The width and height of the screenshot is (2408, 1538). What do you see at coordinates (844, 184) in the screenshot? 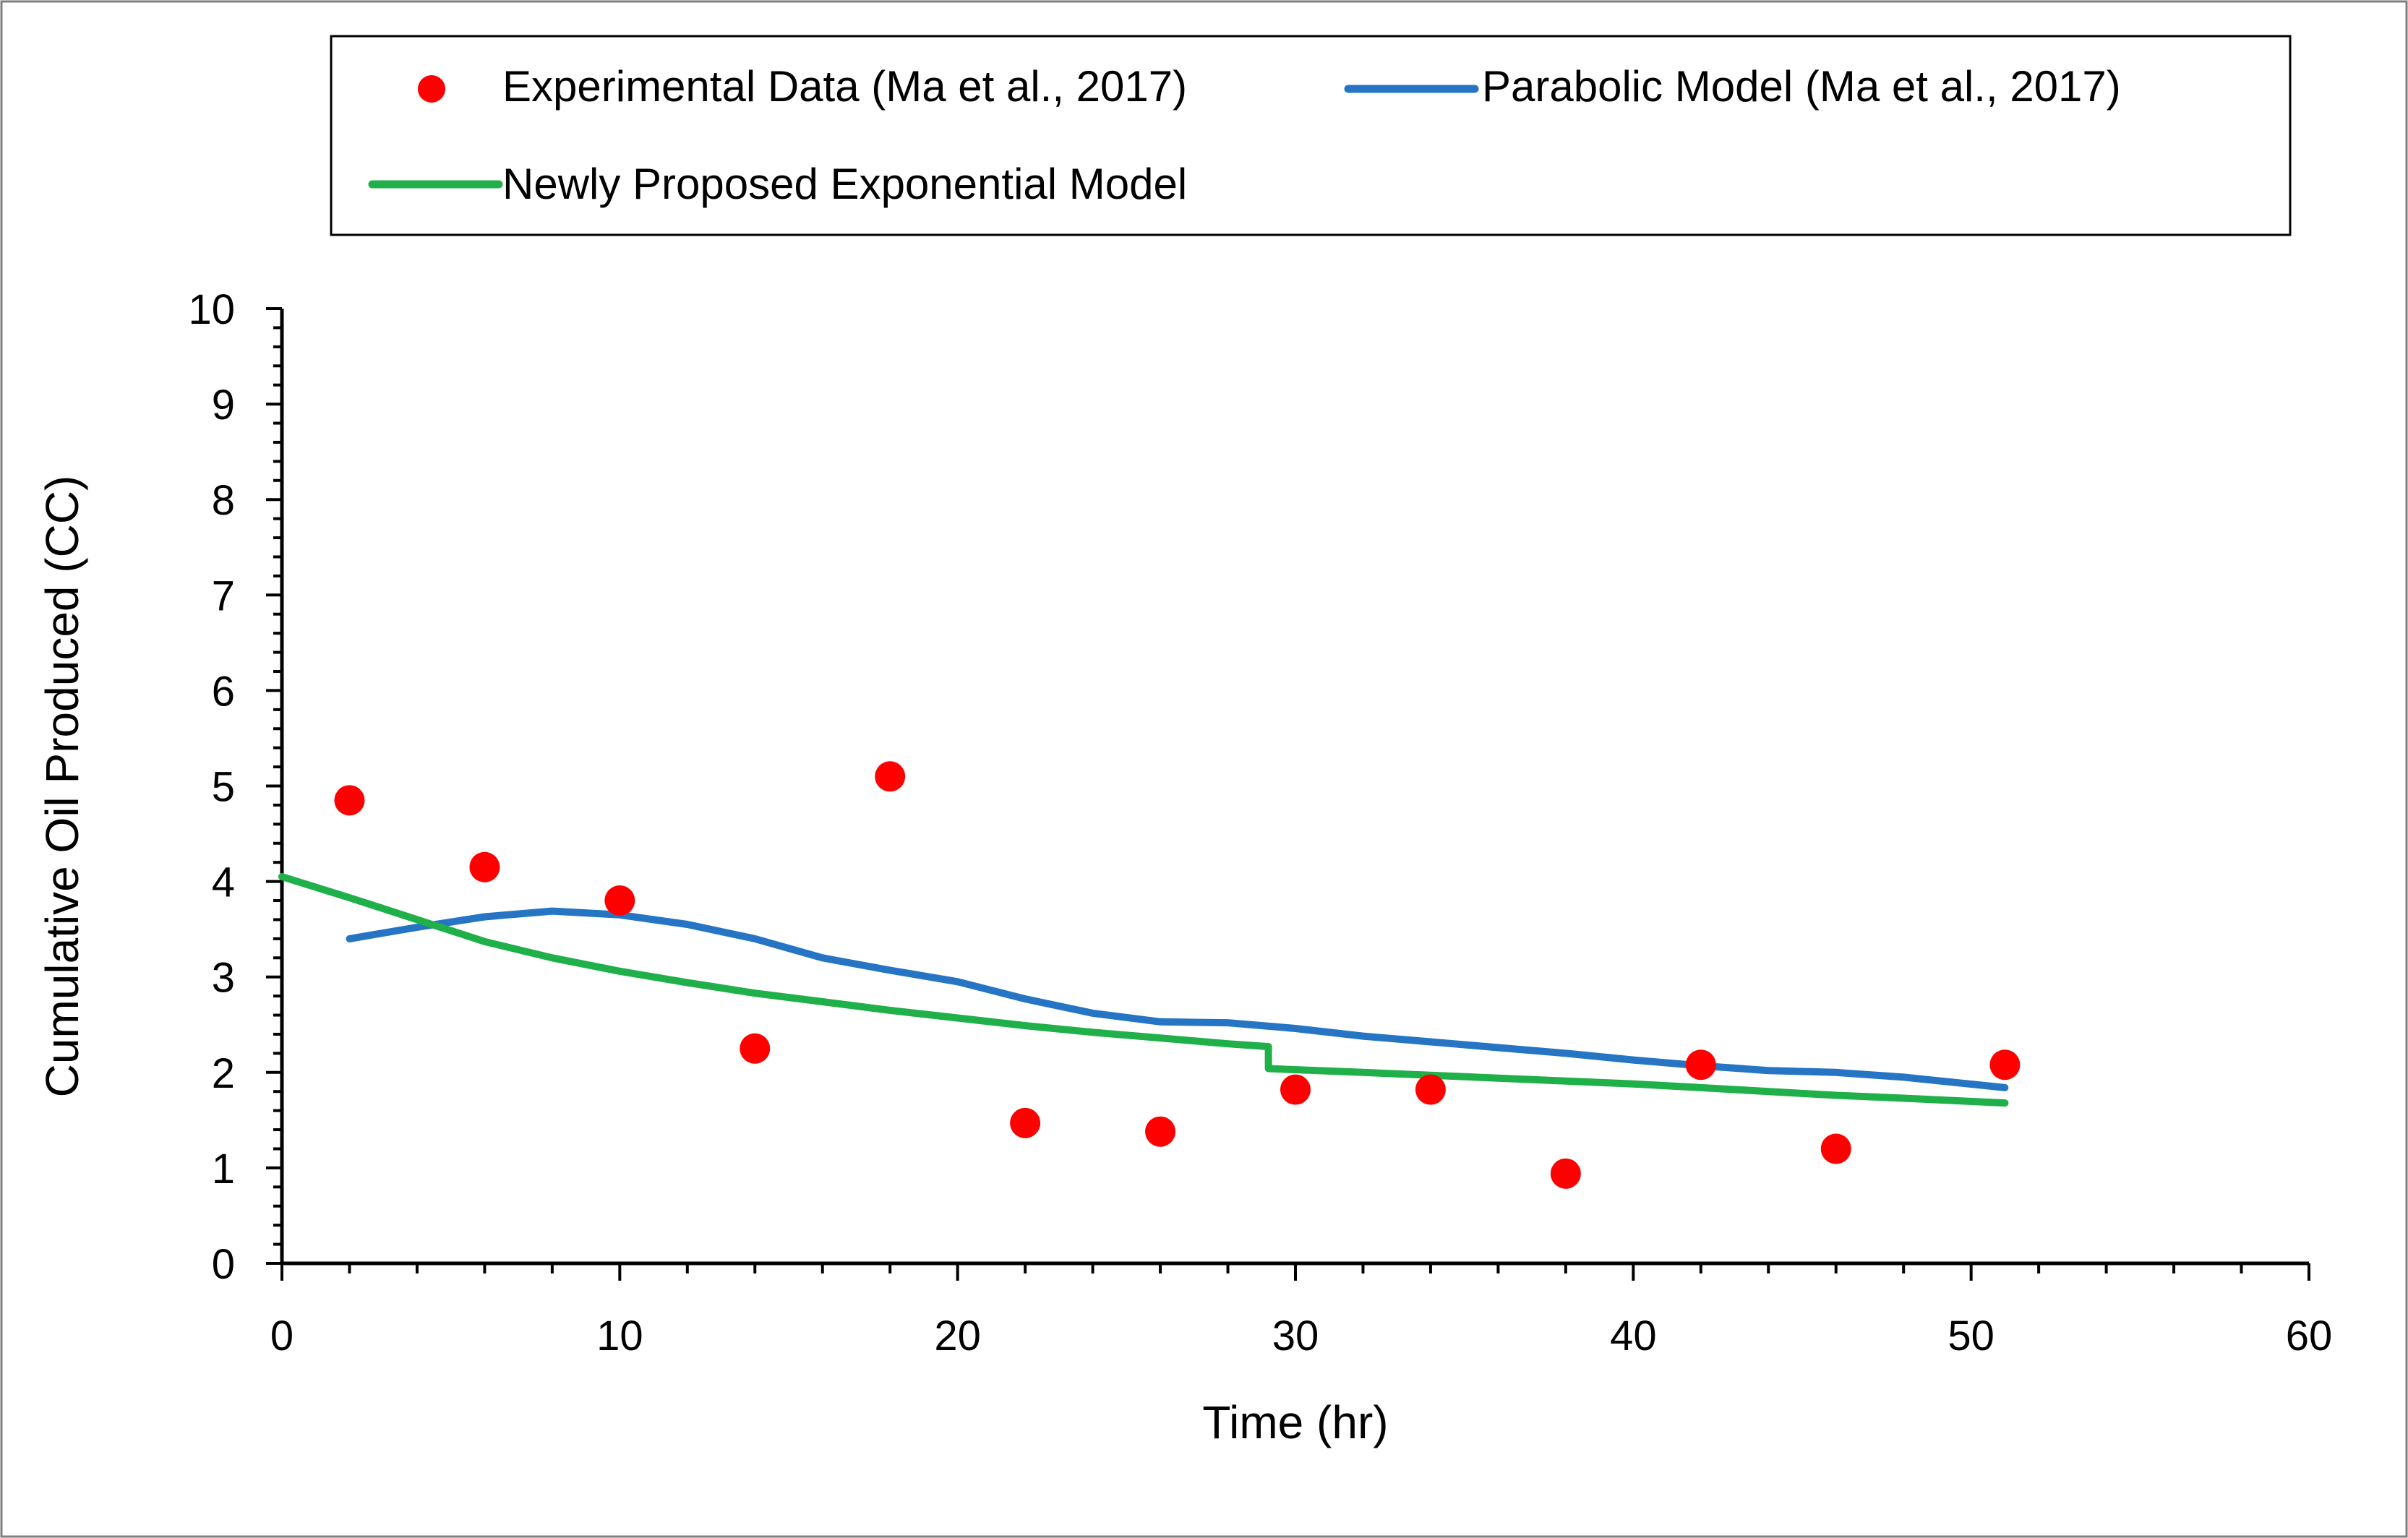
I see `legend-label-exponential: Newly Proposed Exponential Model` at bounding box center [844, 184].